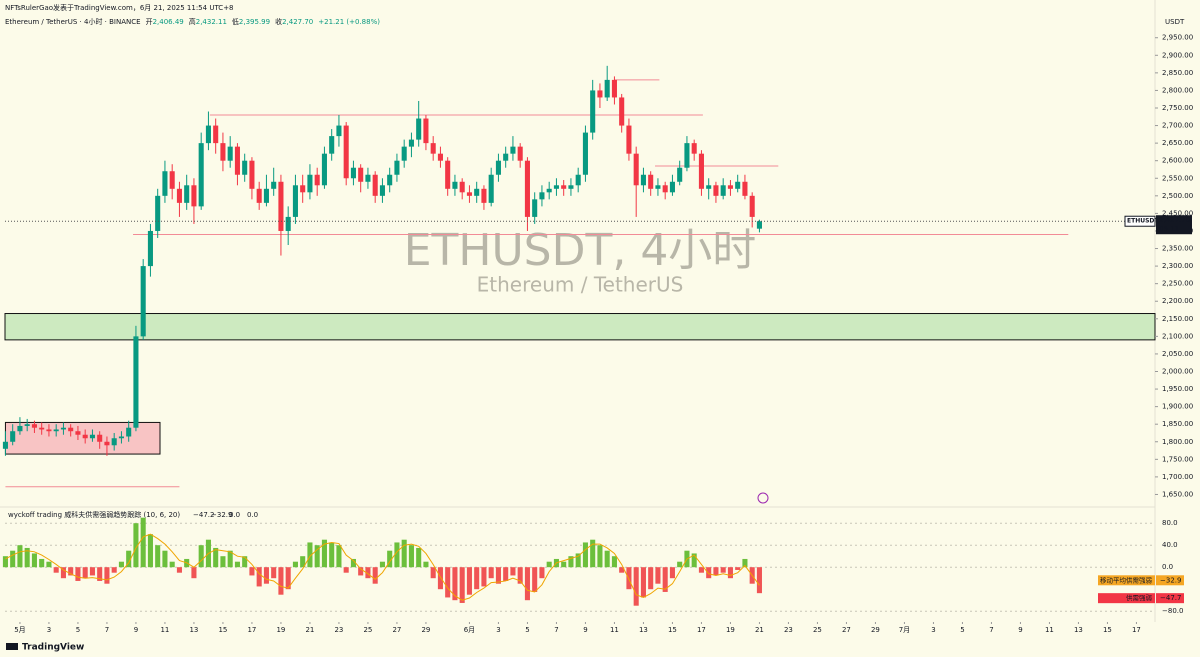 This screenshot has height=657, width=1200. Describe the element at coordinates (149, 22) in the screenshot. I see `ohlc-label: 开` at that location.